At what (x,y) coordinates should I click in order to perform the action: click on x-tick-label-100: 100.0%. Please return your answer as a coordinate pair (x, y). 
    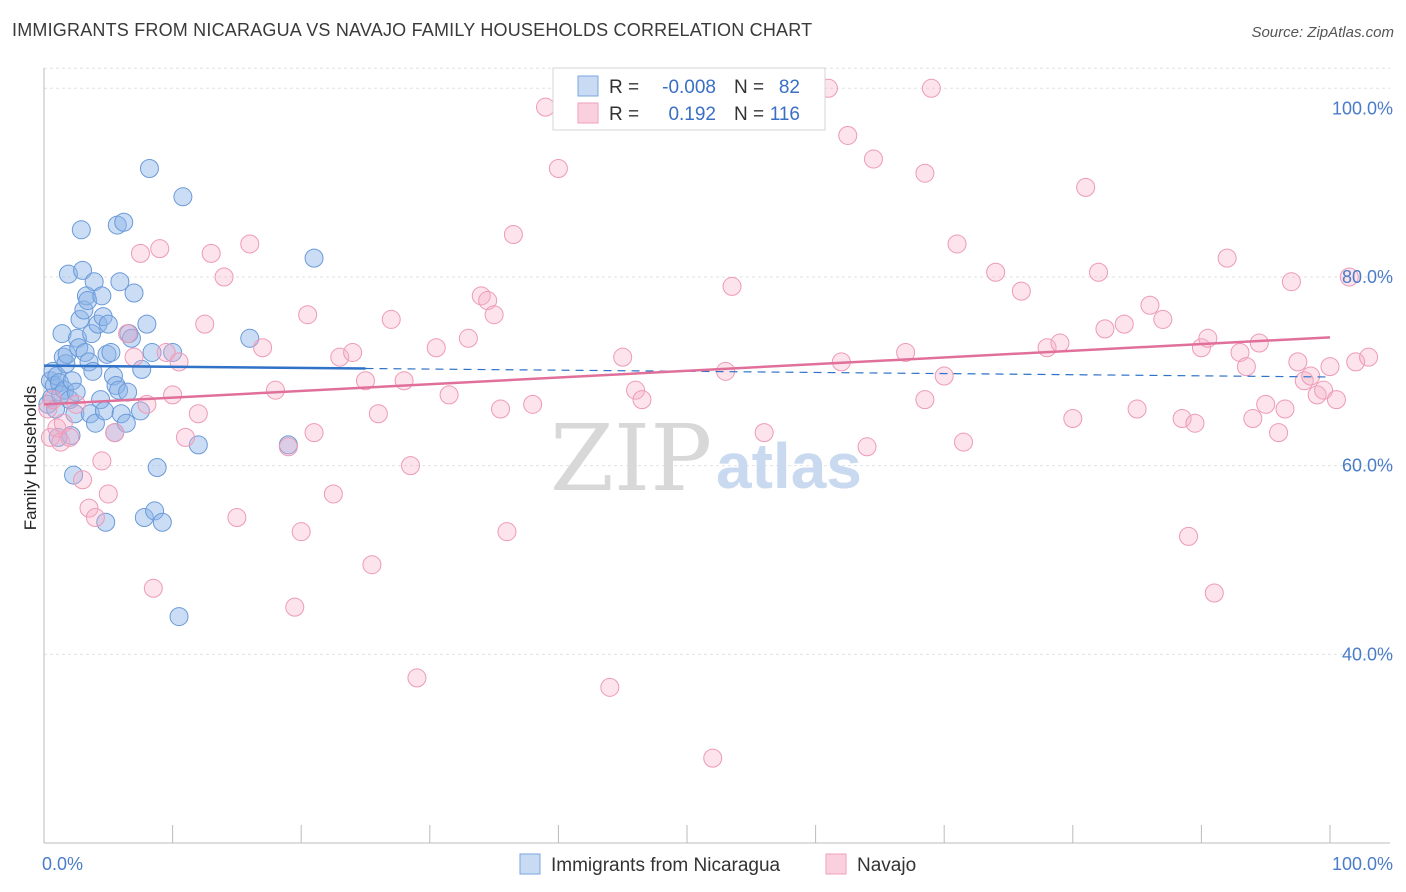
    Looking at the image, I should click on (1362, 864).